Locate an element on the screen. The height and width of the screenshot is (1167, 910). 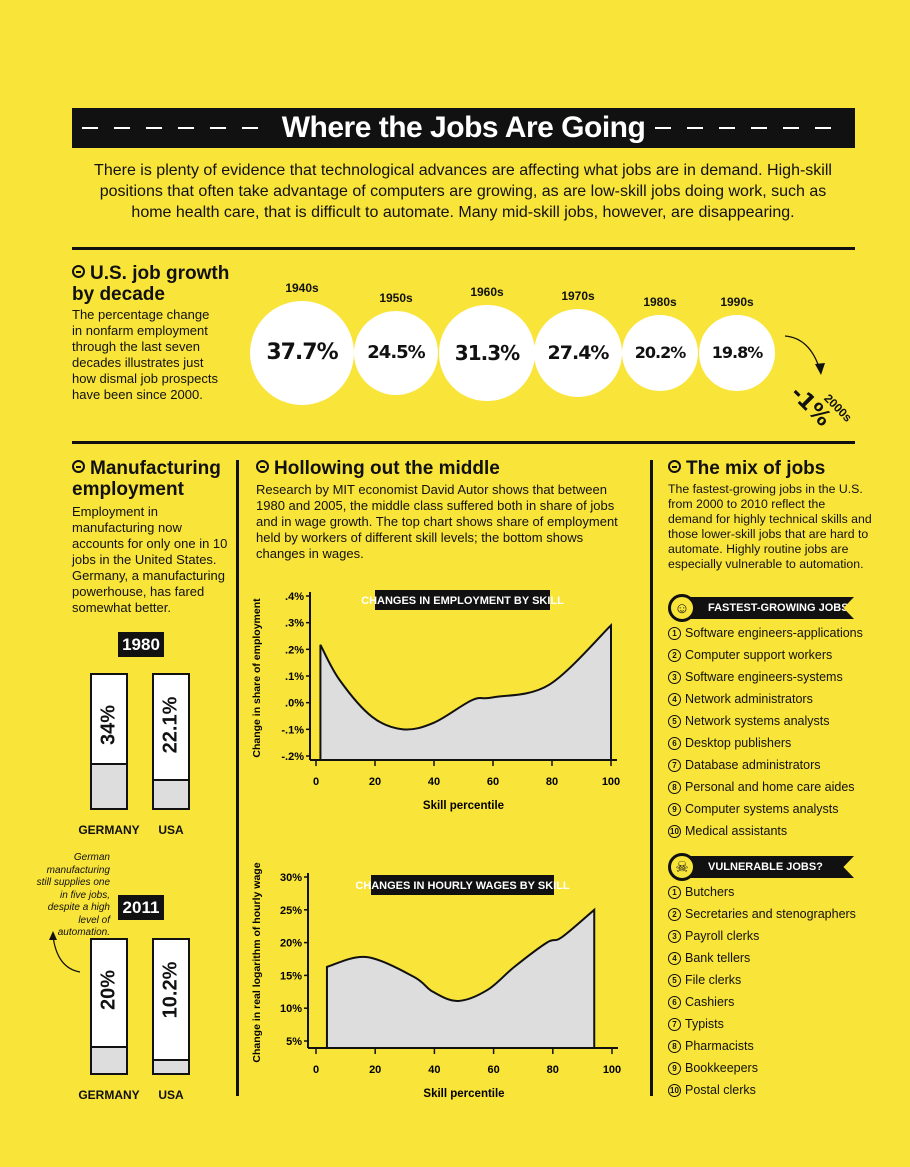
decade-value: -1% is located at coordinates (810, 406).